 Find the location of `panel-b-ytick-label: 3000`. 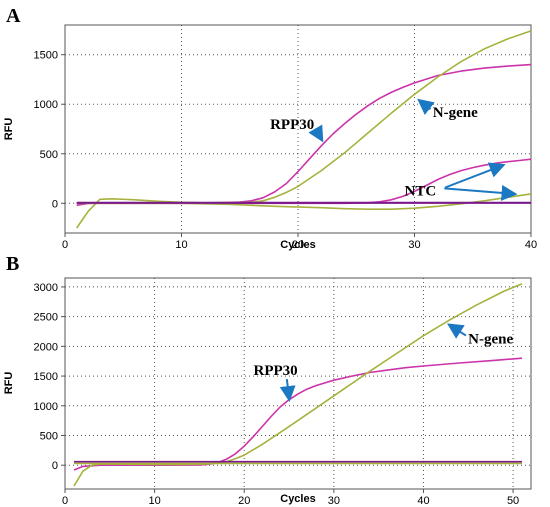

panel-b-ytick-label: 3000 is located at coordinates (46, 288).